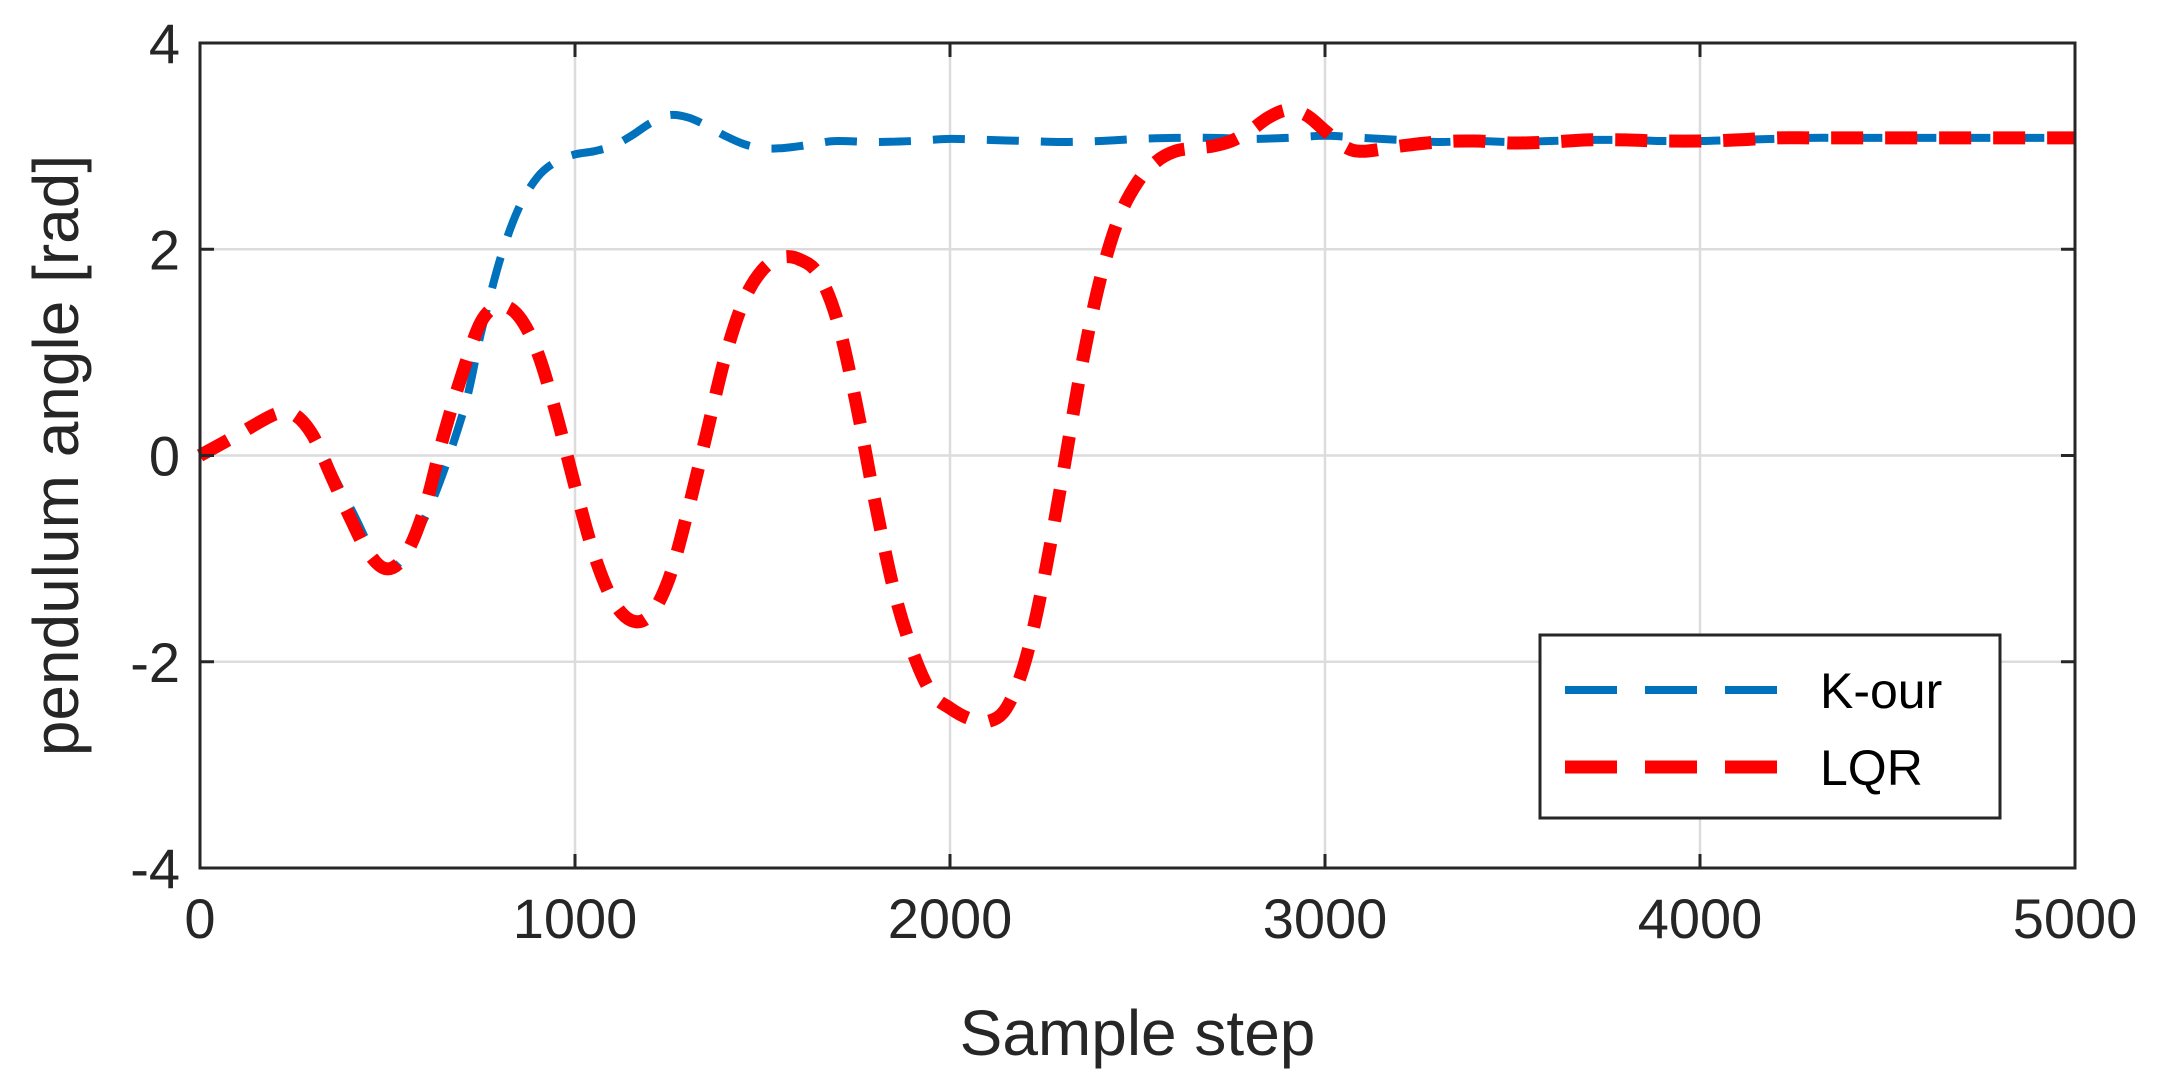 The width and height of the screenshot is (2168, 1084). What do you see at coordinates (1881, 691) in the screenshot?
I see `legend-label-k-our: K-our` at bounding box center [1881, 691].